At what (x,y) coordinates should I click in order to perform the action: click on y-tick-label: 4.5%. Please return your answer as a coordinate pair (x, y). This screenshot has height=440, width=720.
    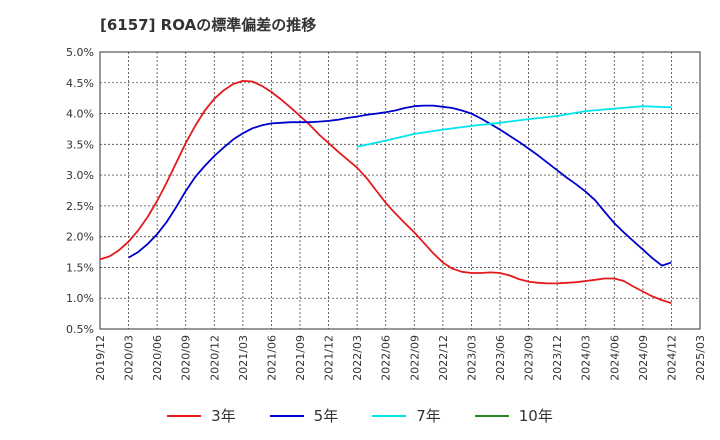
    Looking at the image, I should click on (80, 83).